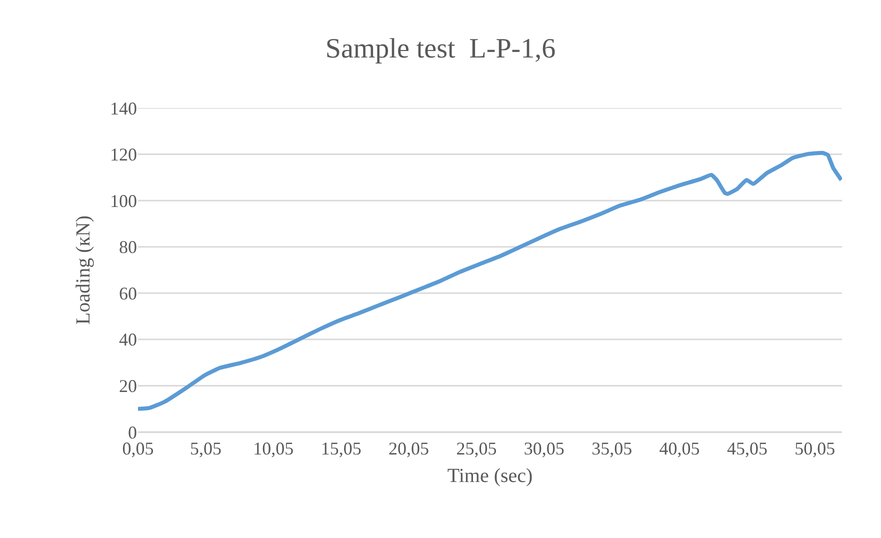  Describe the element at coordinates (544, 448) in the screenshot. I see `x-tick-label: 30,05` at that location.